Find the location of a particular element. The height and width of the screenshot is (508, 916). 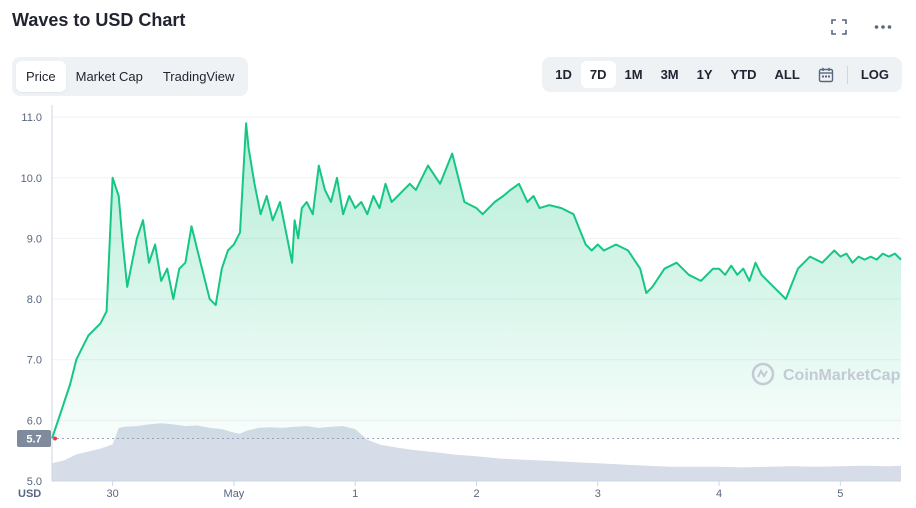

range-7d: 7D is located at coordinates (598, 74).